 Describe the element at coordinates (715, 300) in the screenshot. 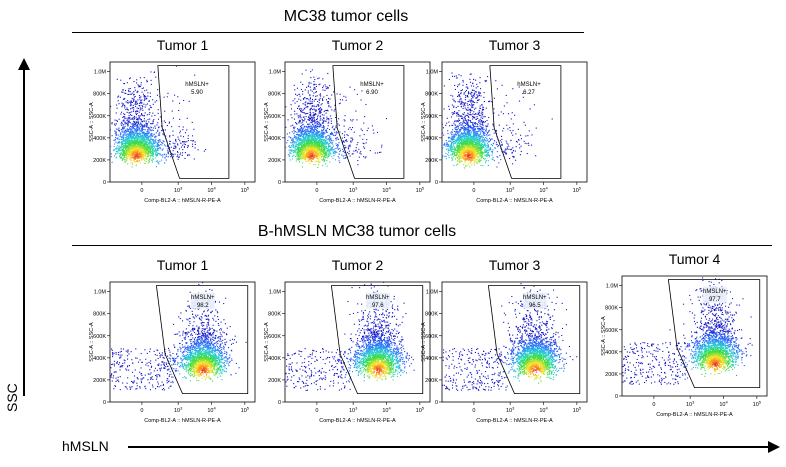

I see `gate-value: 97.7` at that location.